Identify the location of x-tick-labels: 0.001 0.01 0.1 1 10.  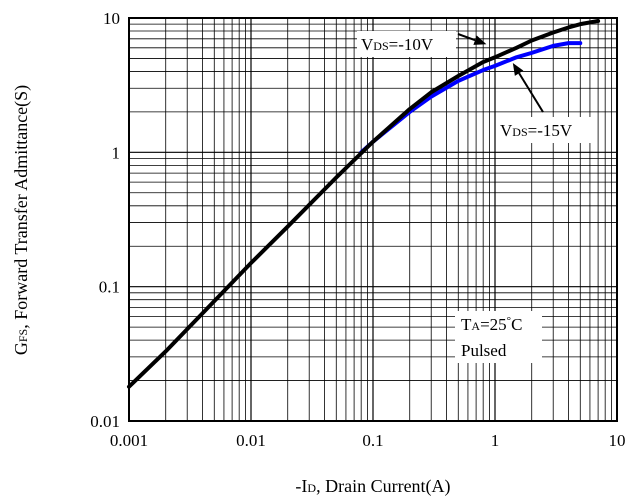
(368, 440).